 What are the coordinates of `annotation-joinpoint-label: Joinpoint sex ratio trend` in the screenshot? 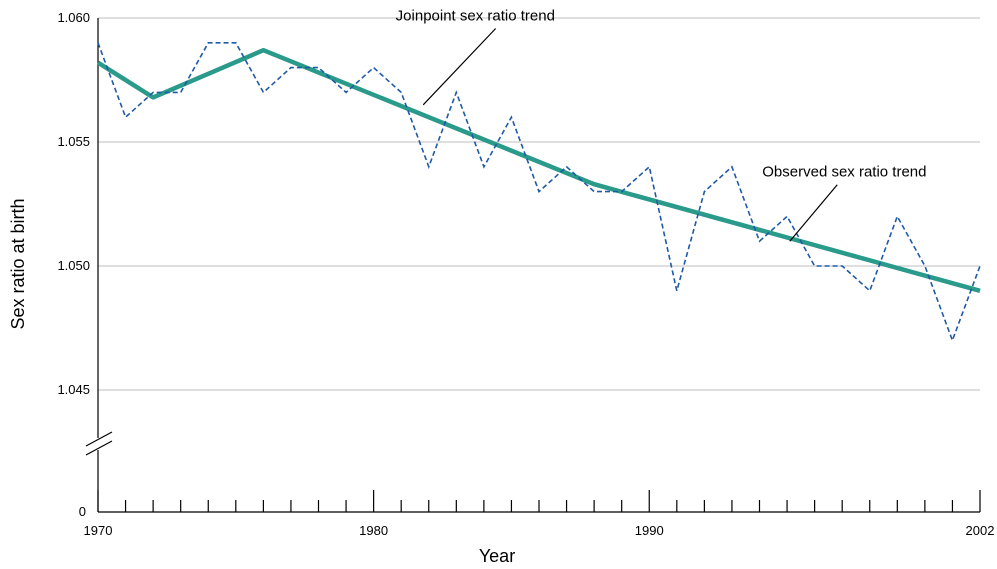 It's located at (475, 15).